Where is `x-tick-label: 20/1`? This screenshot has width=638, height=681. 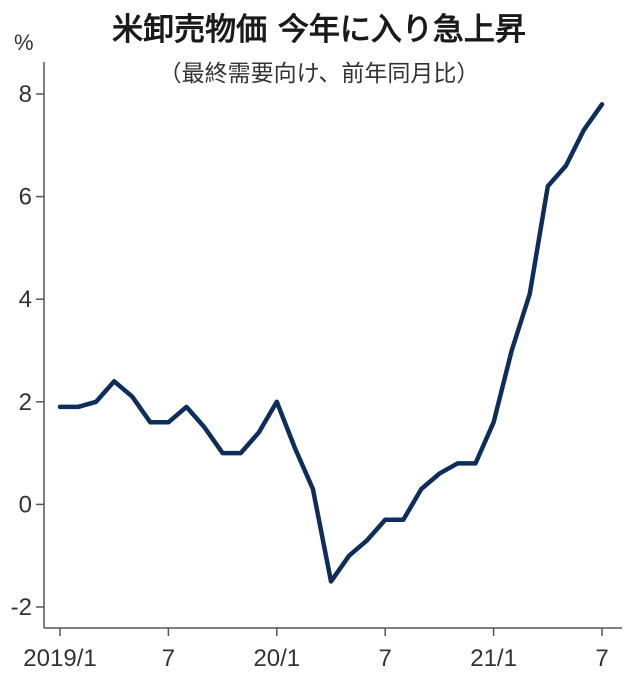
x-tick-label: 20/1 is located at coordinates (276, 658).